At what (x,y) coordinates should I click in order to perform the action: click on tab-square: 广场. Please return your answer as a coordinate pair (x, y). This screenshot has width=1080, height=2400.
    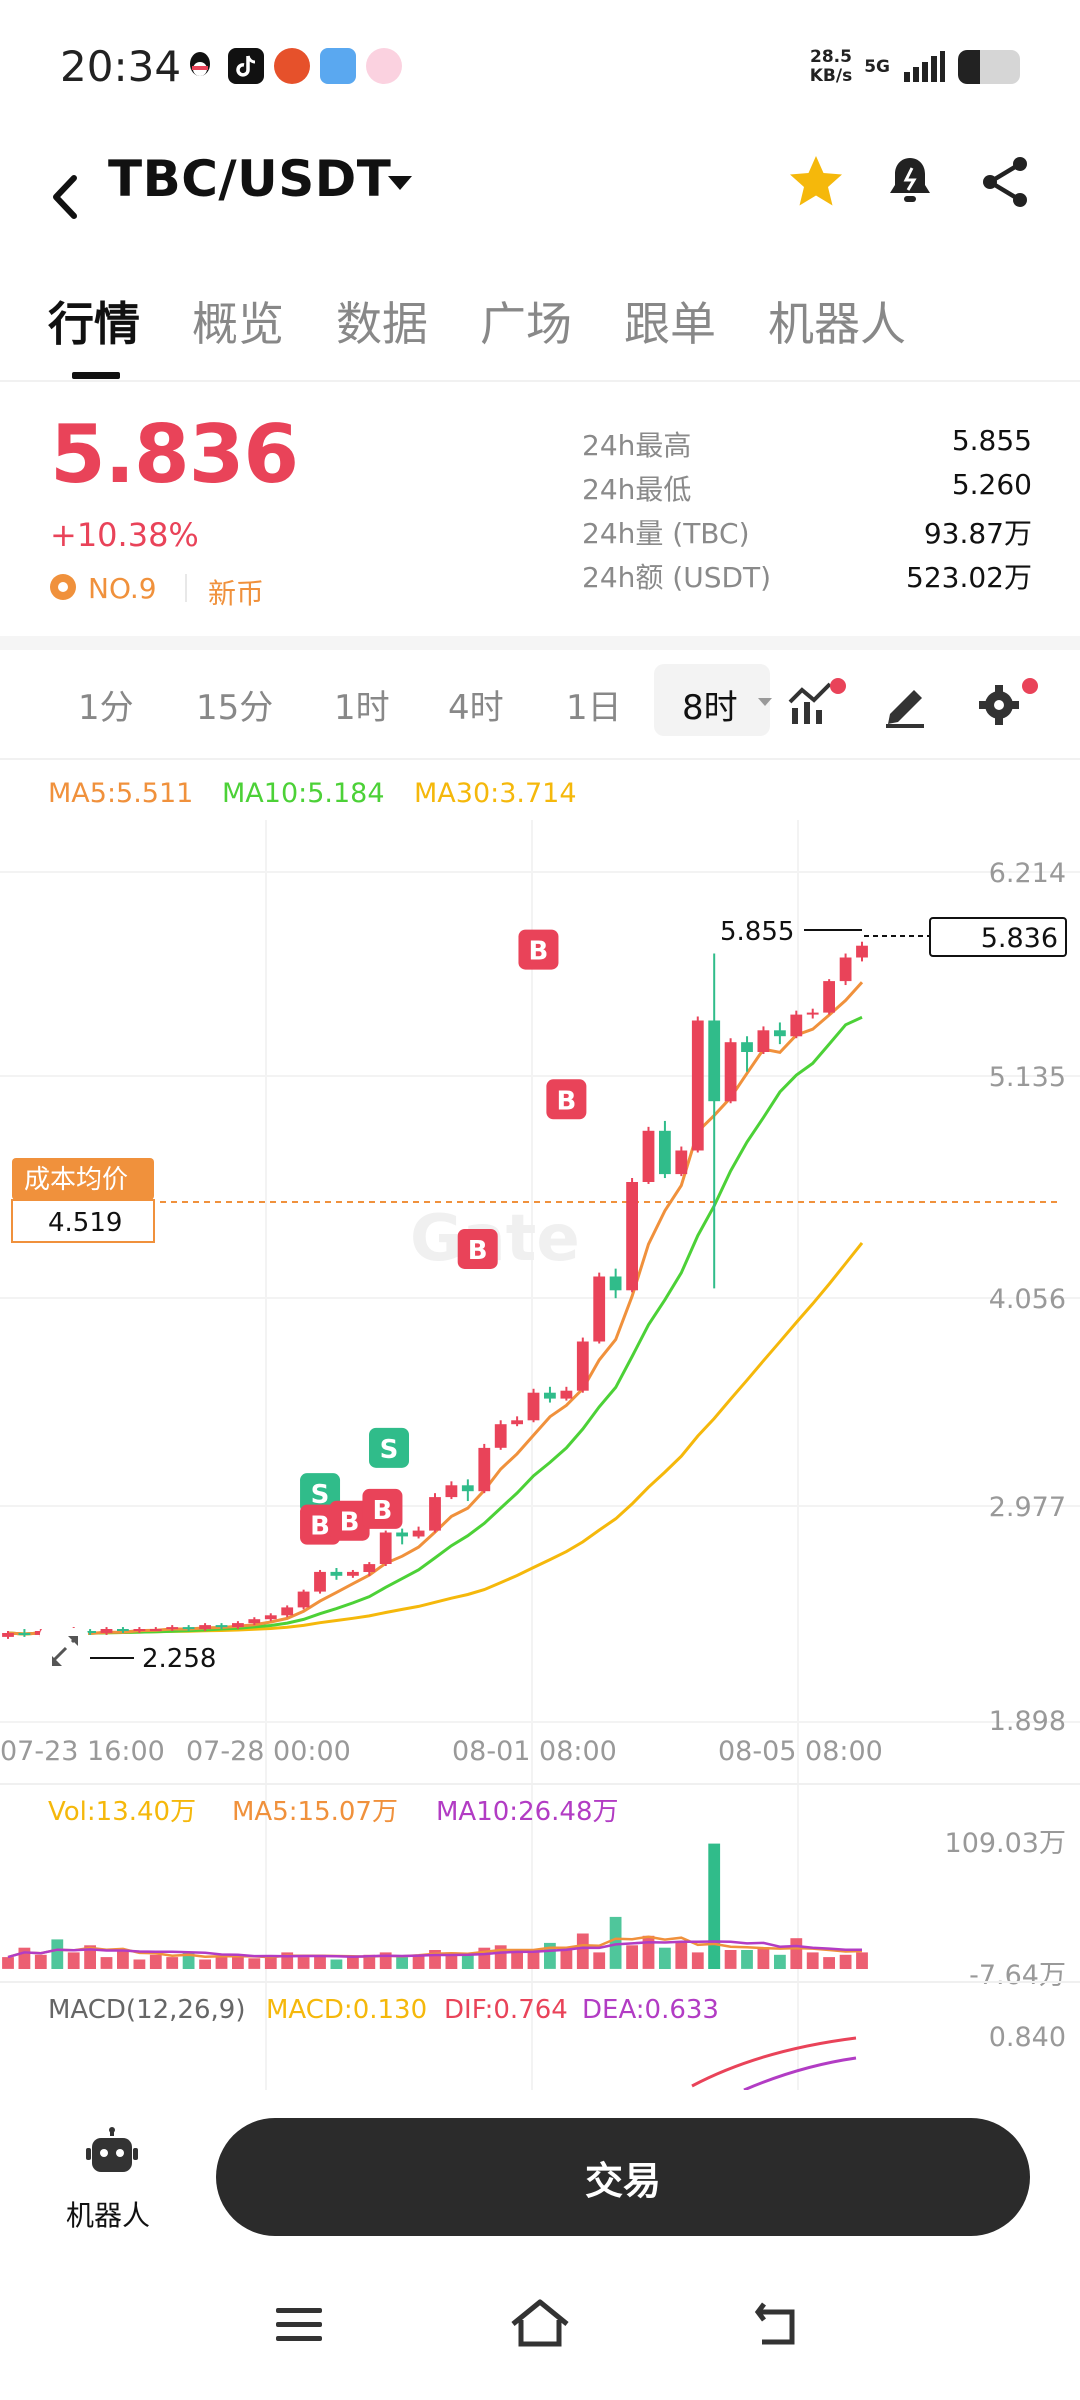
    Looking at the image, I should click on (526, 324).